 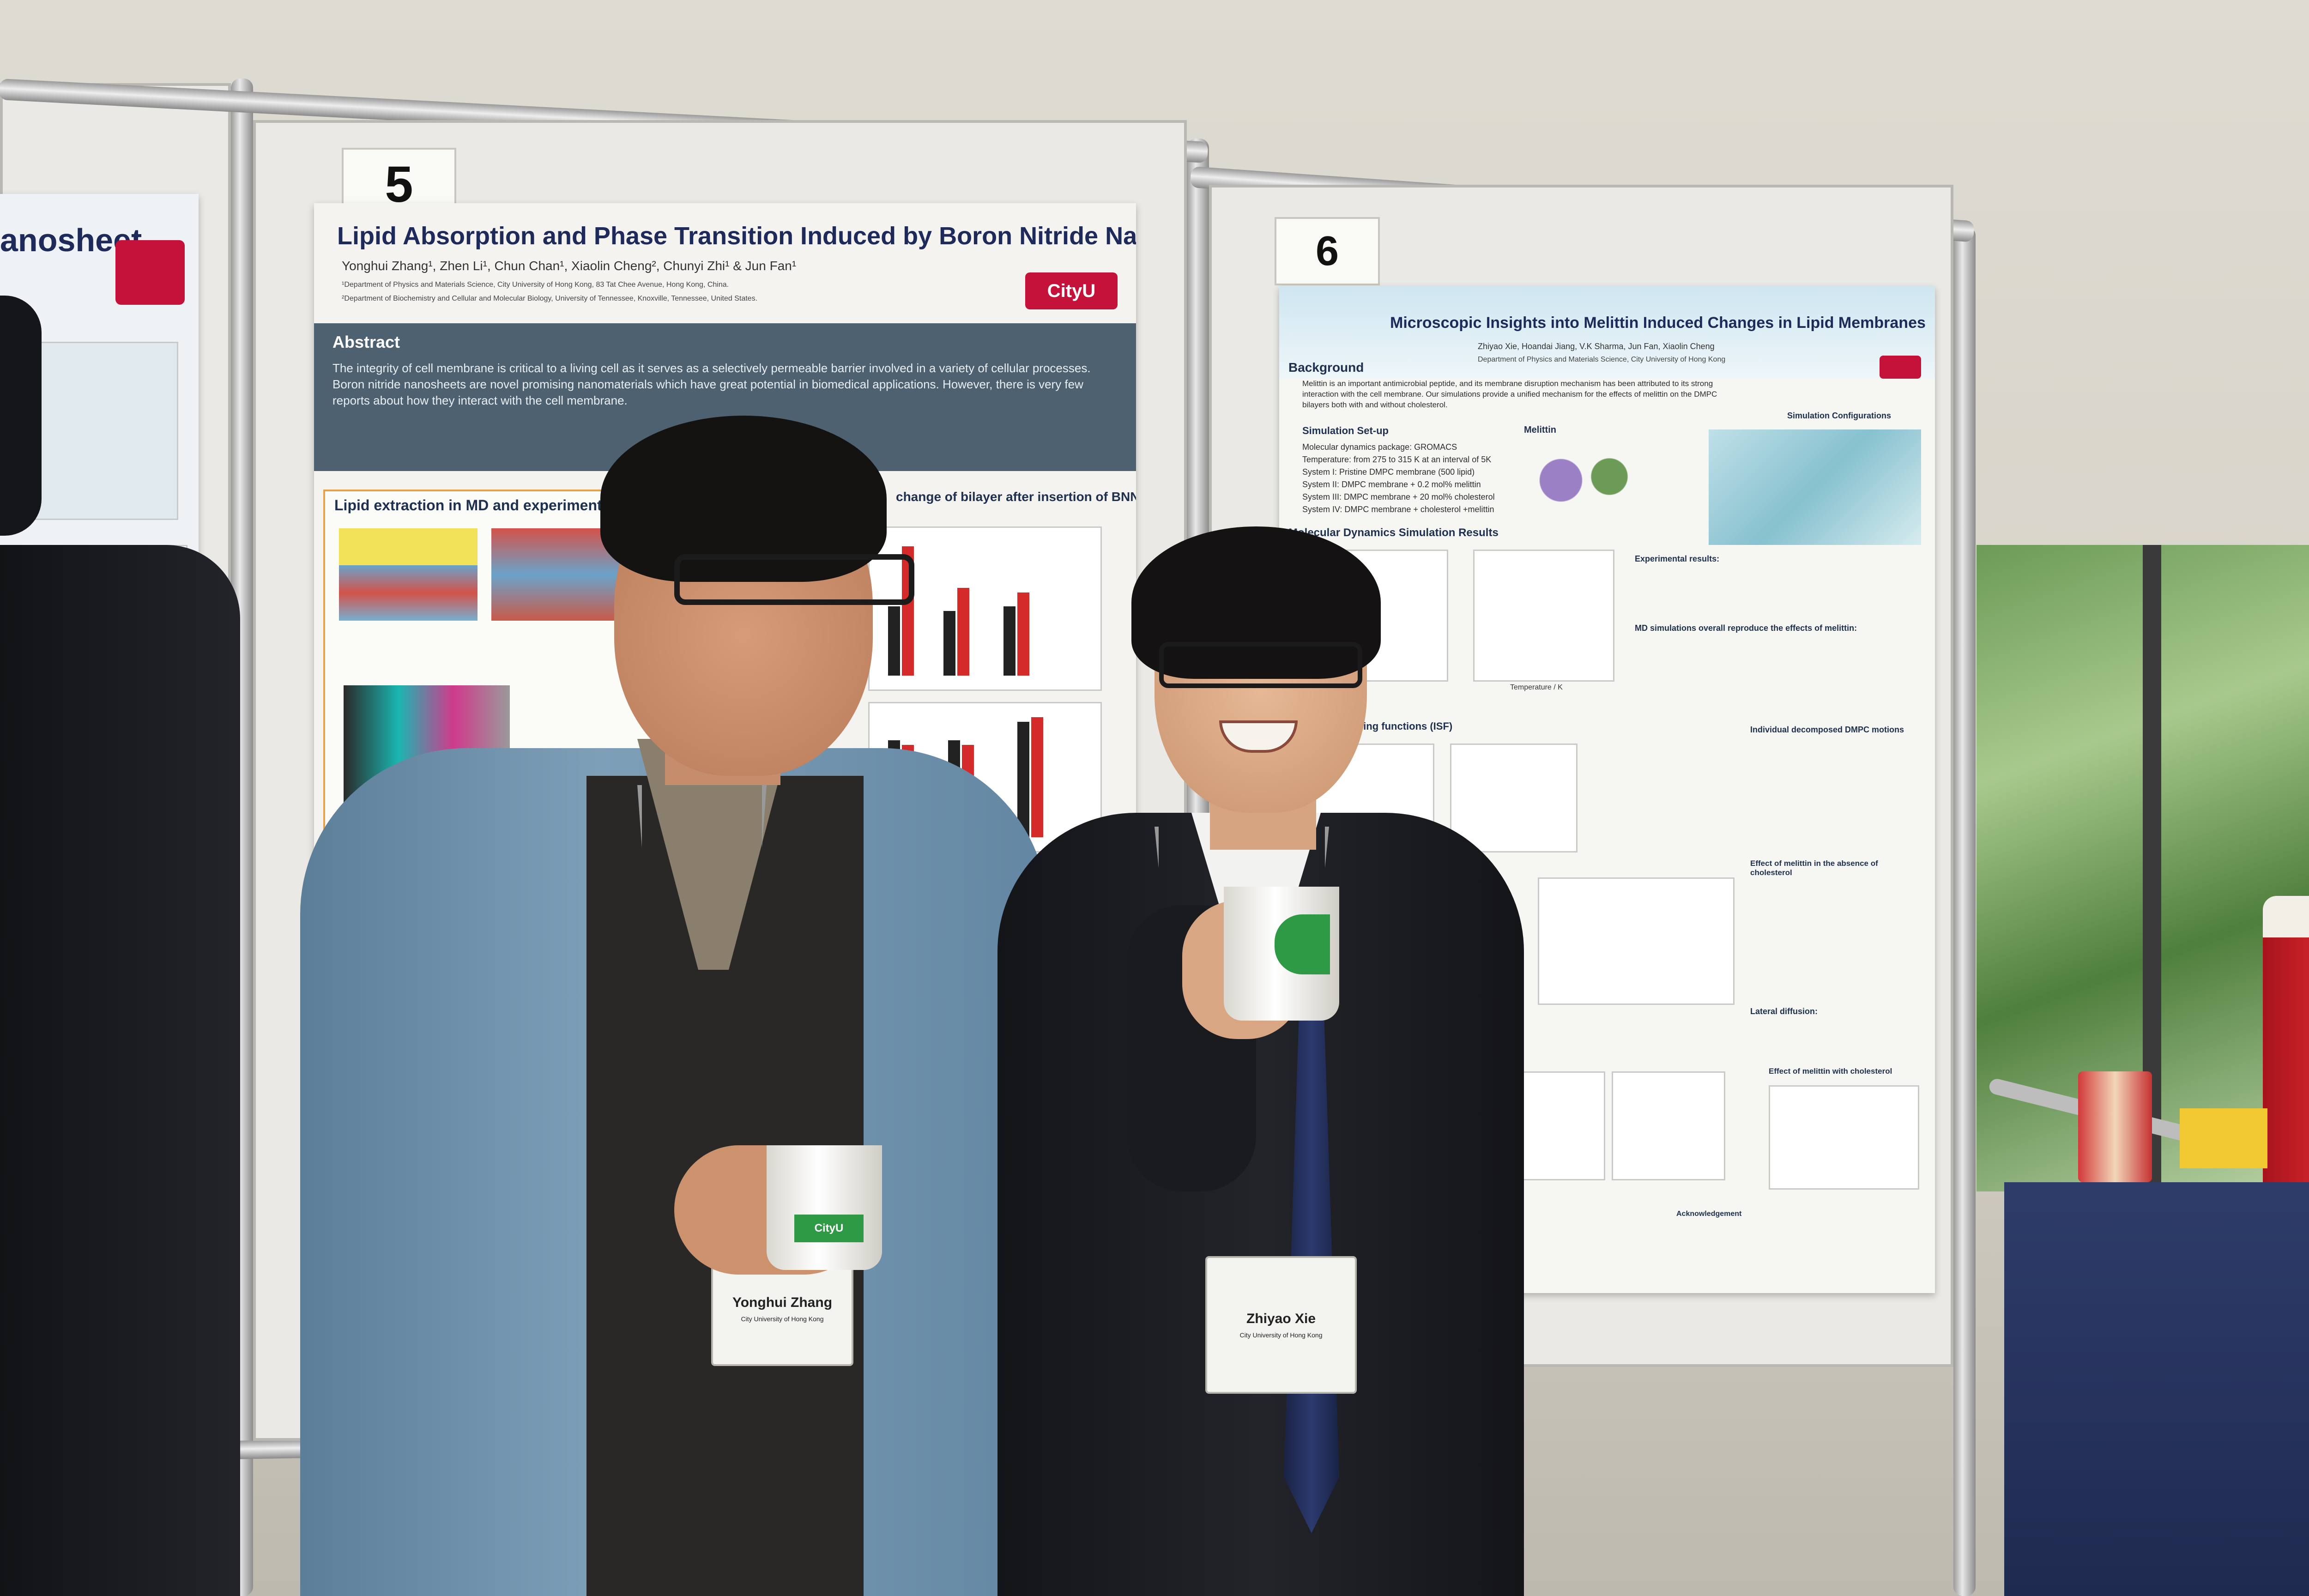 What do you see at coordinates (1536, 687) in the screenshot?
I see `poster-6-x-axis-label: Temperature / K` at bounding box center [1536, 687].